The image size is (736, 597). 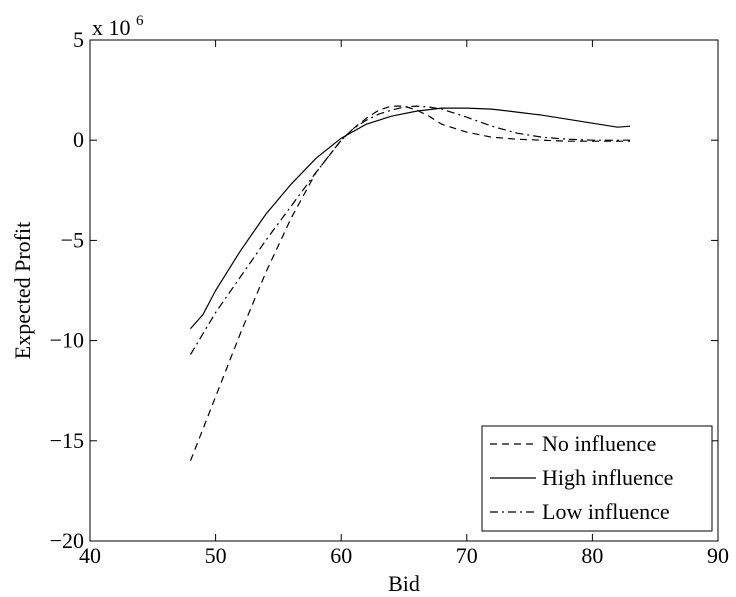 I want to click on x-tick-label: 60, so click(x=341, y=555).